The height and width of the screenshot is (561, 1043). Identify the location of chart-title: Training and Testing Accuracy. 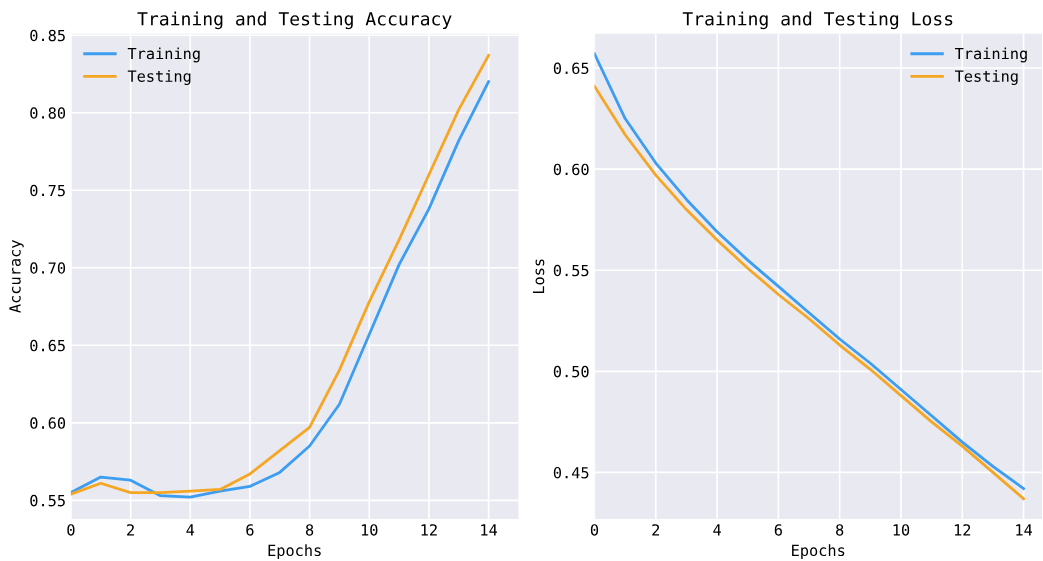
(294, 20).